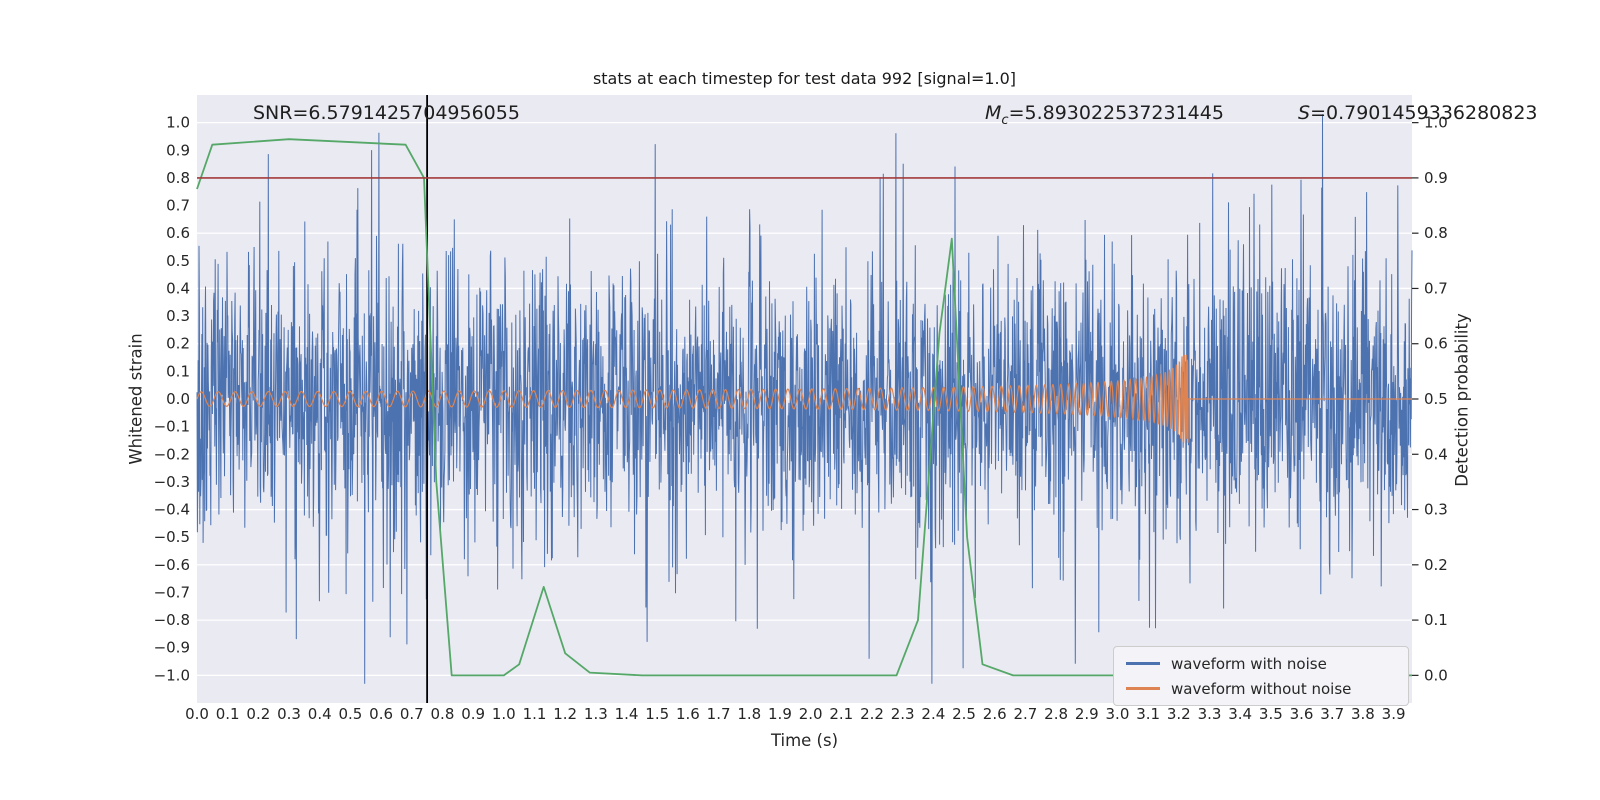 The image size is (1600, 800). I want to click on x-tick-label: 3.4, so click(1240, 714).